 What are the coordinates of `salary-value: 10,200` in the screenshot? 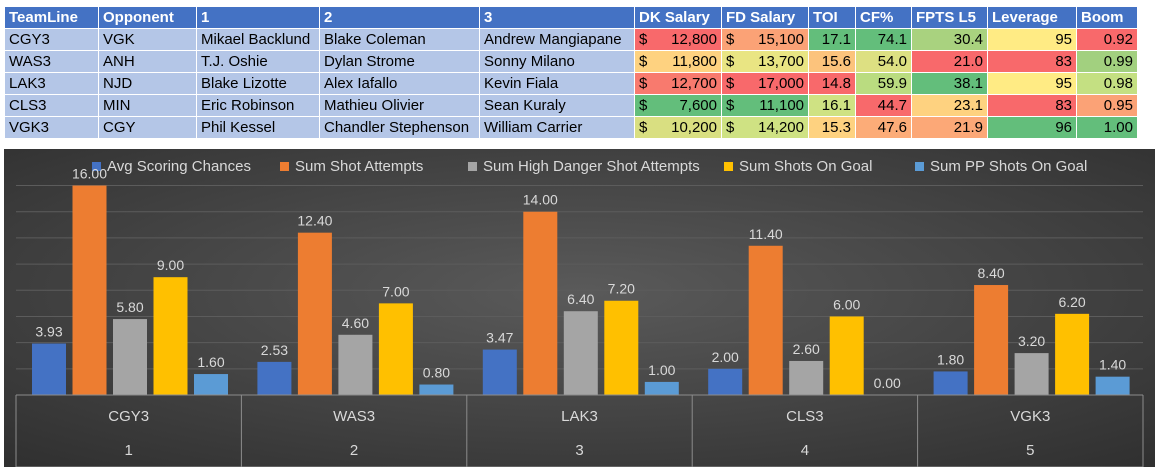 It's located at (694, 127).